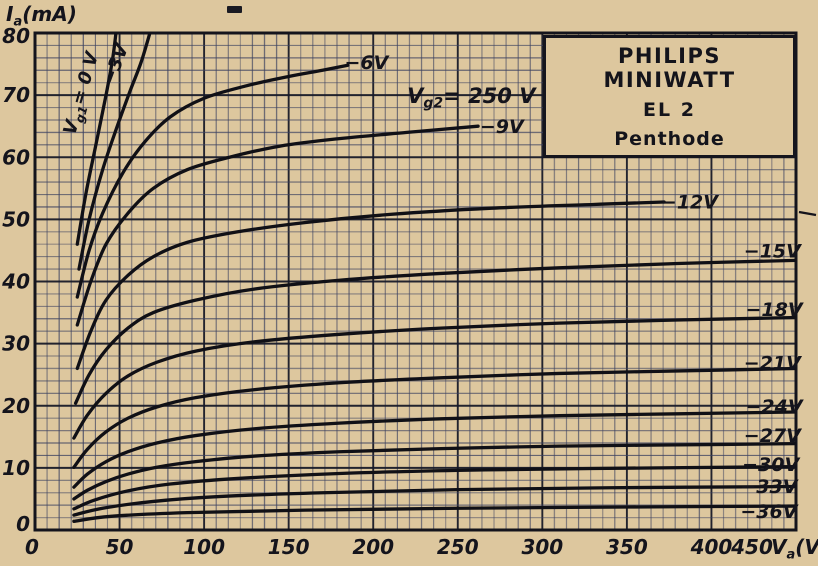  I want to click on curve-label-vg1-−3v: −3V, so click(116, 63).